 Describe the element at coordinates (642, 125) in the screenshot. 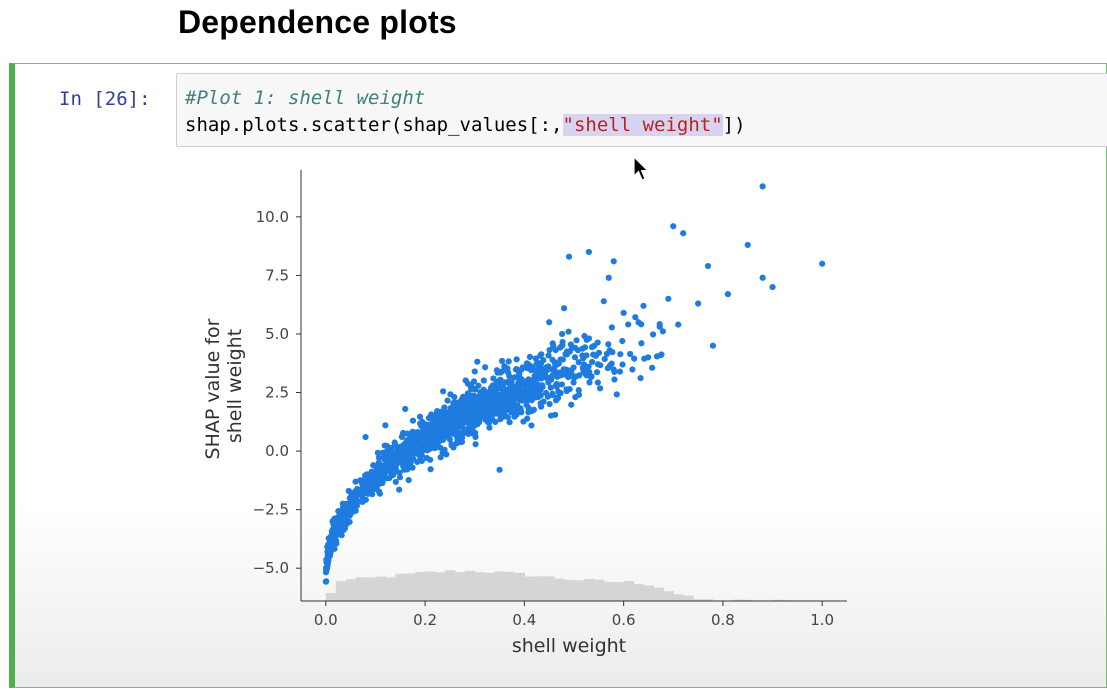

I see `code-string-selected: "shell weight"` at that location.